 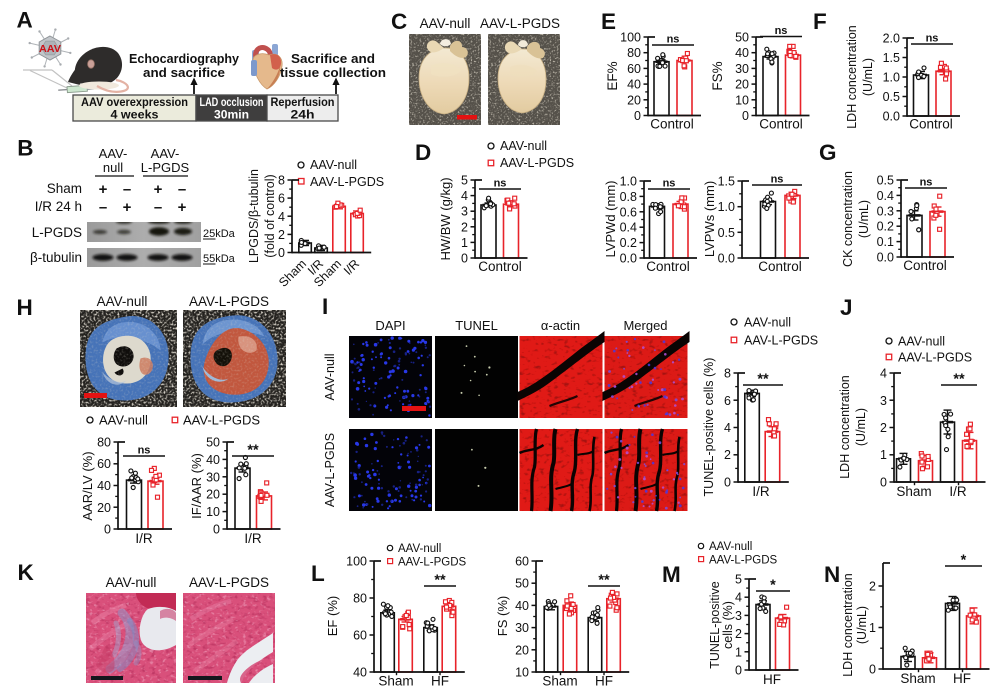 I want to click on svg-text: AAV, so click(x=50, y=49).